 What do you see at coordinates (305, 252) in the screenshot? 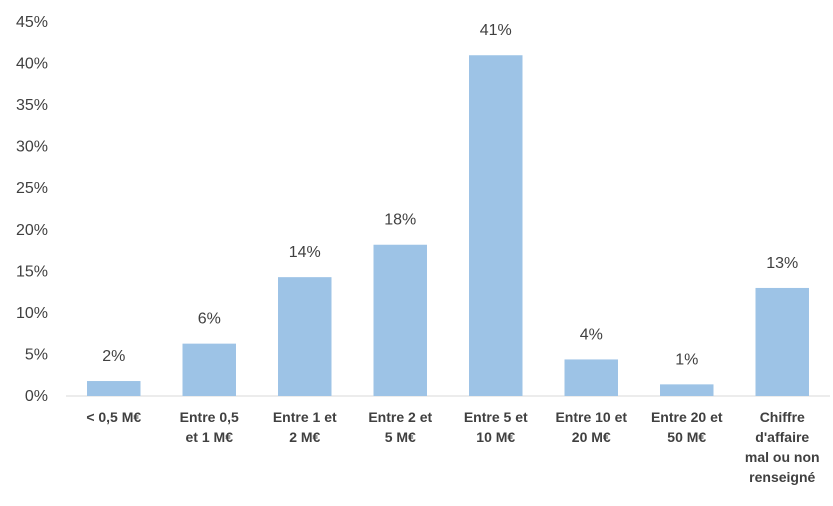
I see `data-label: 14%` at bounding box center [305, 252].